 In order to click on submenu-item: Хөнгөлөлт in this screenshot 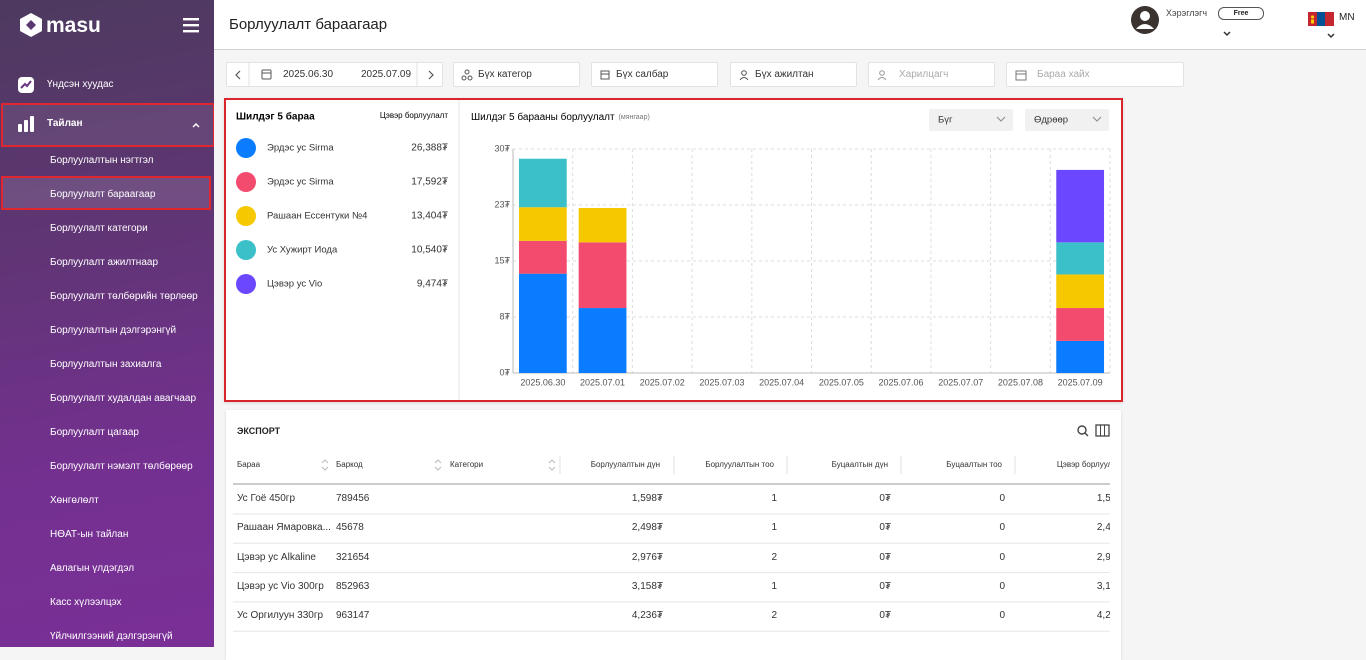, I will do `click(74, 501)`.